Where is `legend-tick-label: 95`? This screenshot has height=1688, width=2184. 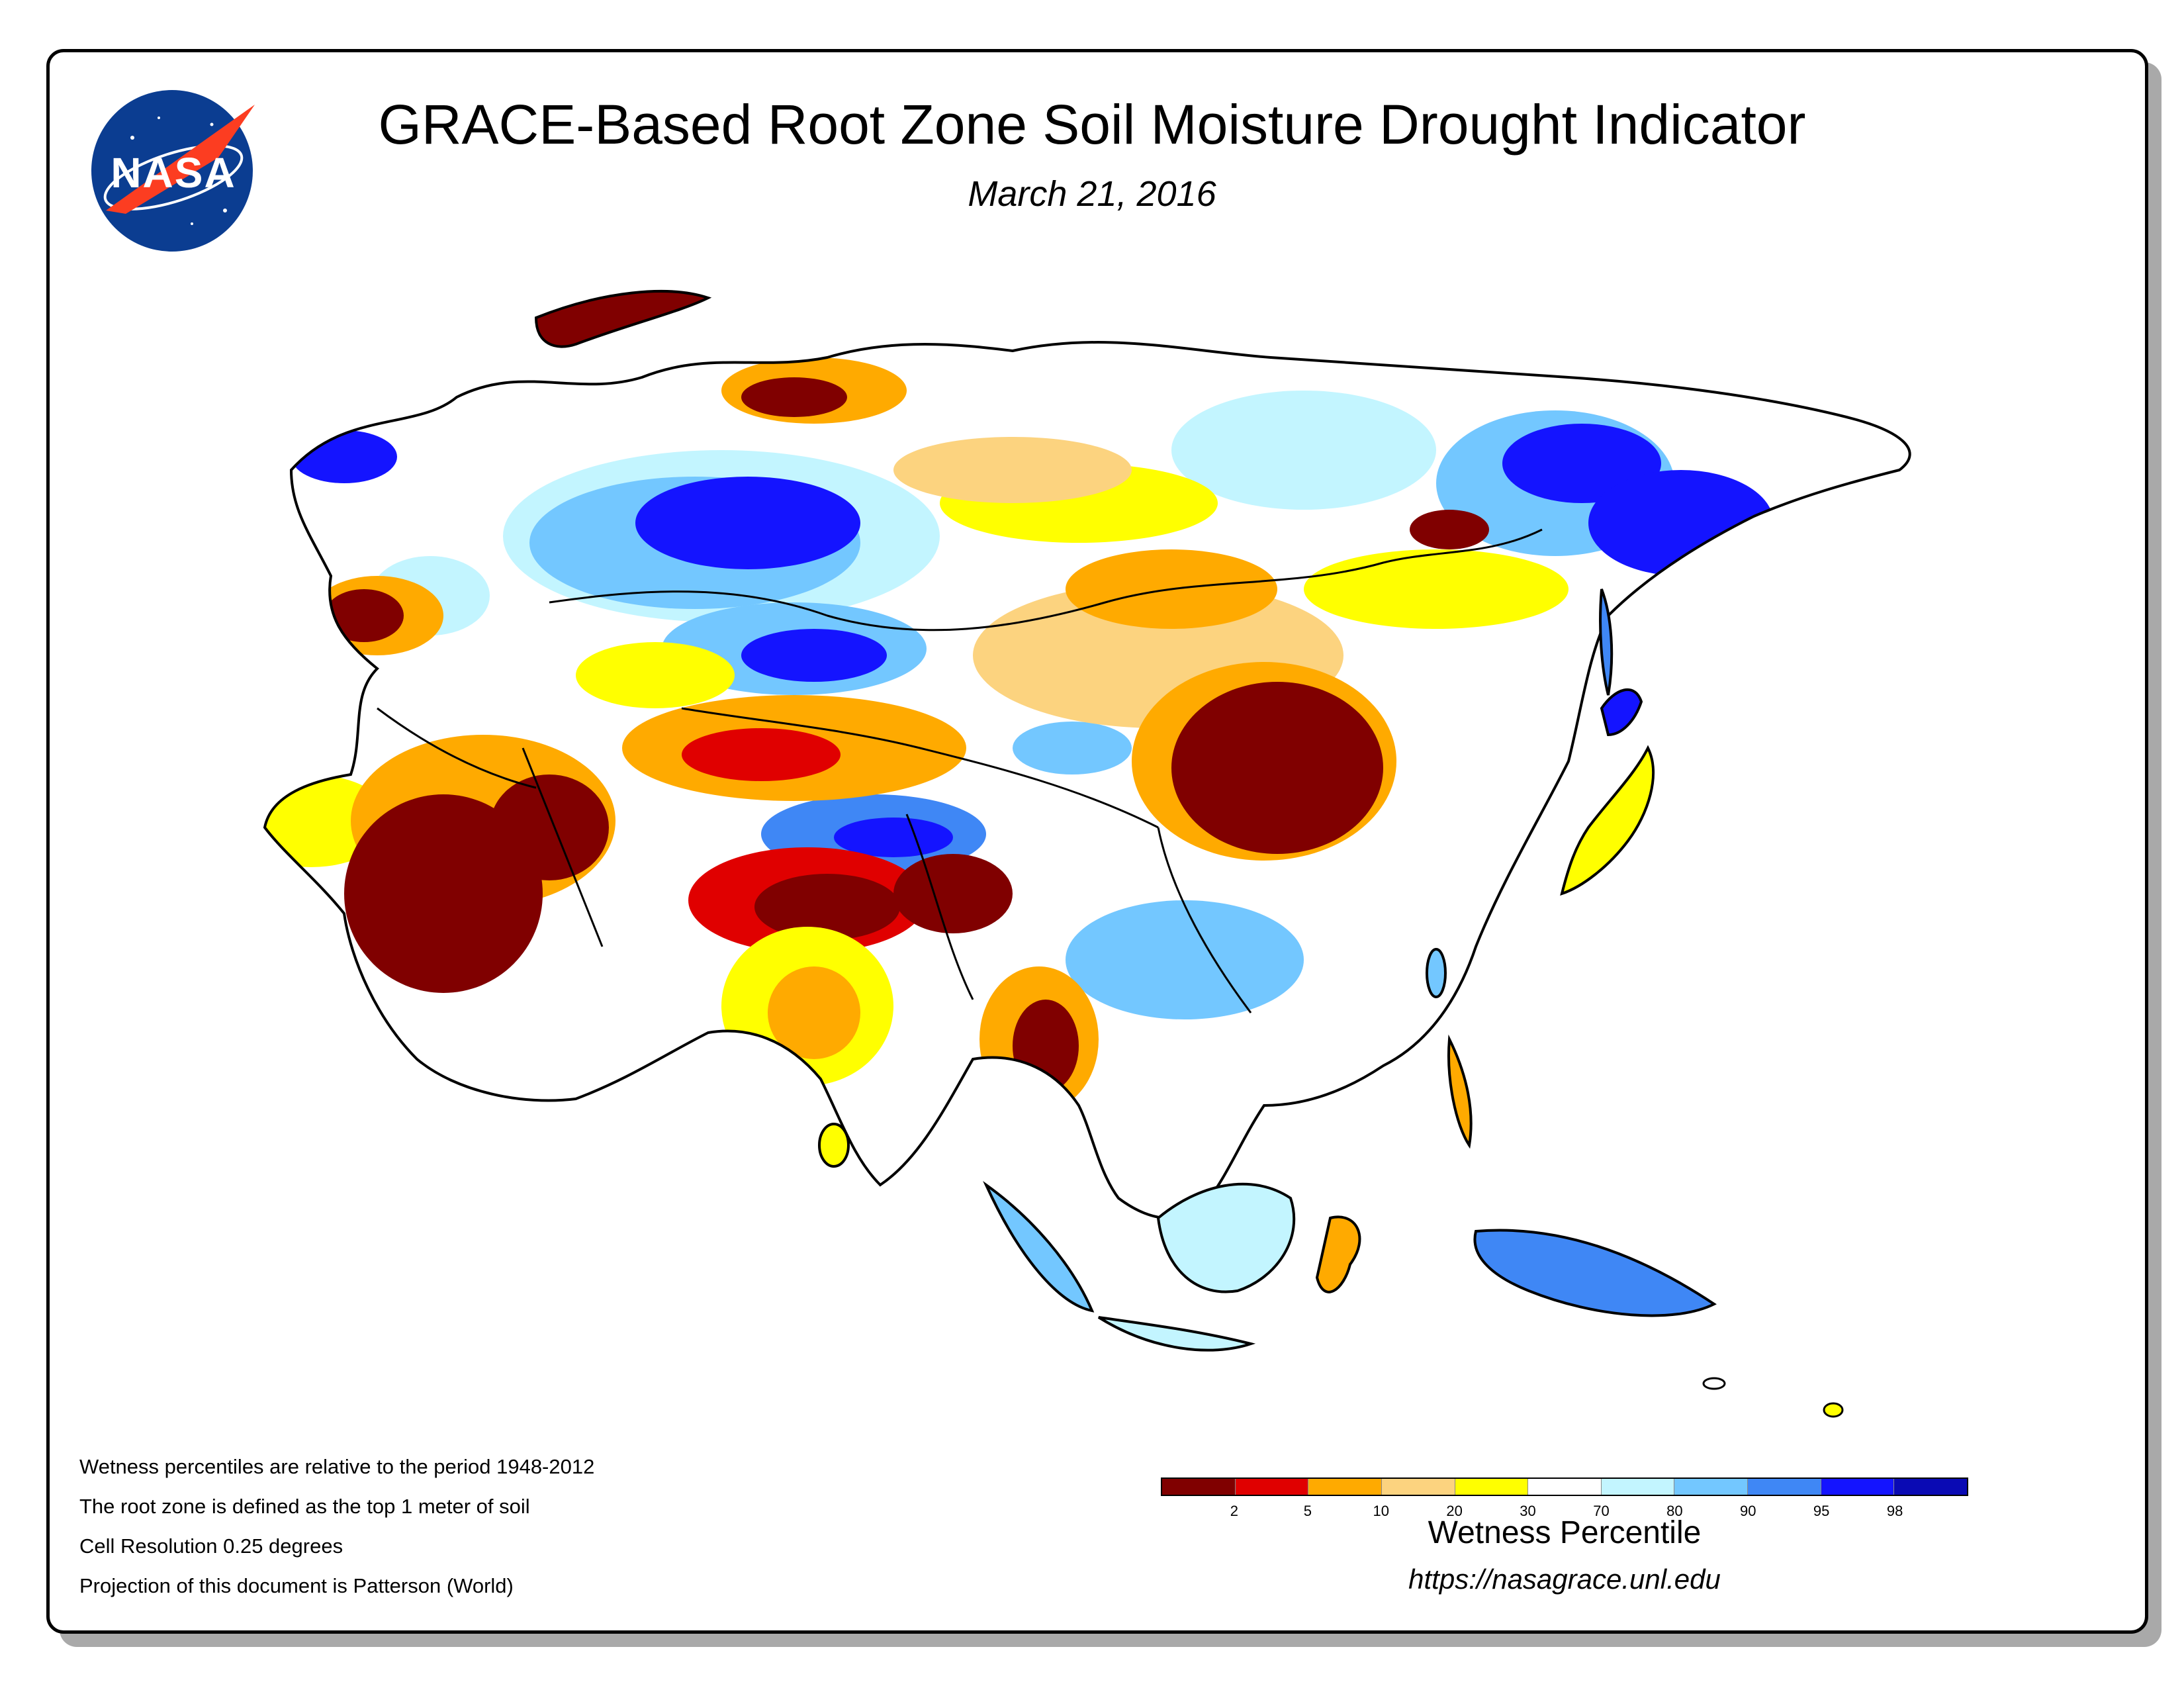
legend-tick-label: 95 is located at coordinates (1821, 1511).